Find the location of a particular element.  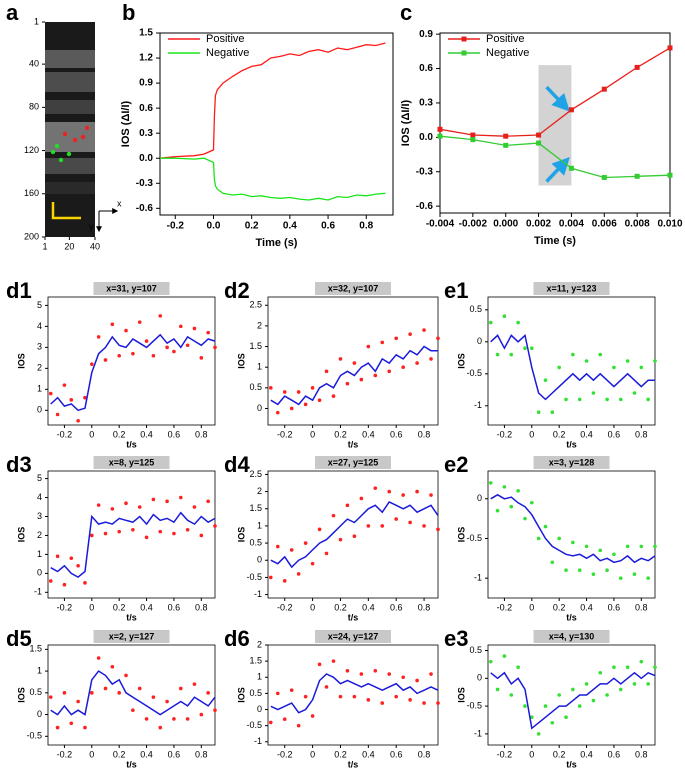

y-tick-label: 0.3 is located at coordinates (426, 103).